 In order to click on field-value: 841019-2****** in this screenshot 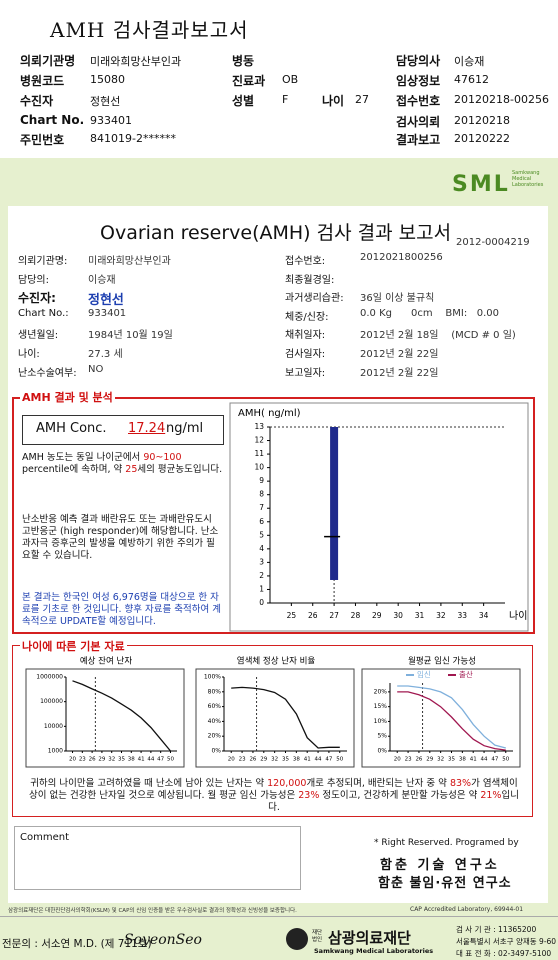, I will do `click(133, 138)`.